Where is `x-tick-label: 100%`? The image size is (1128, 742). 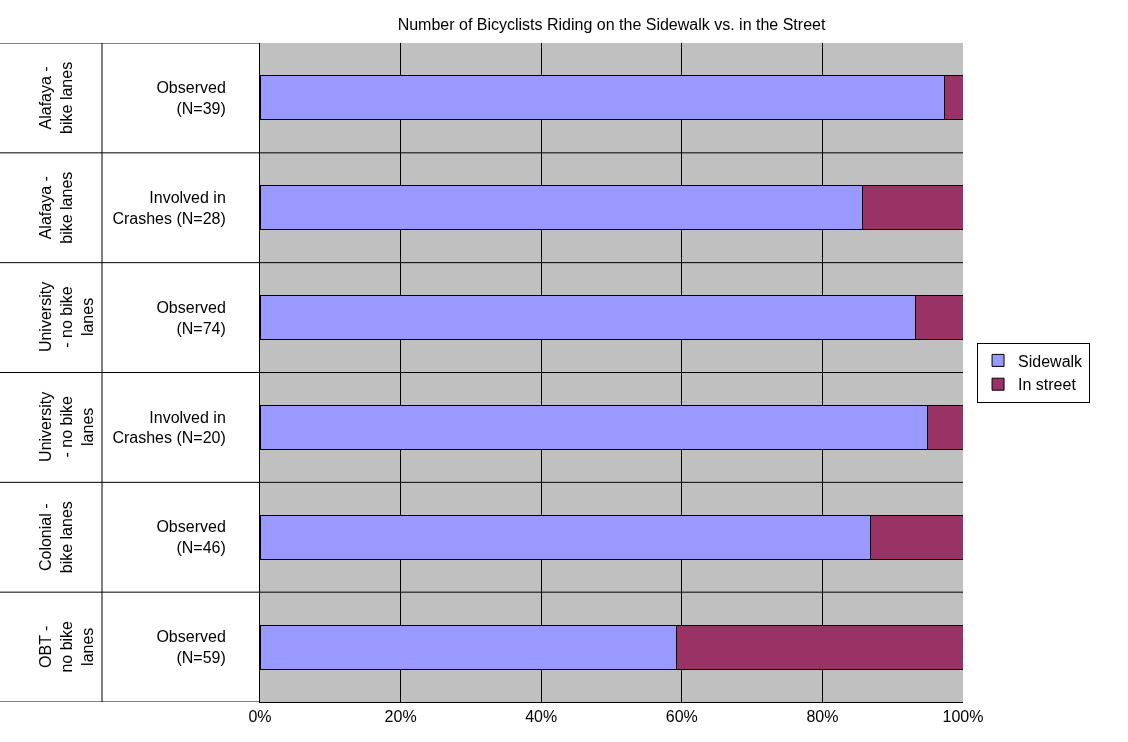
x-tick-label: 100% is located at coordinates (963, 717).